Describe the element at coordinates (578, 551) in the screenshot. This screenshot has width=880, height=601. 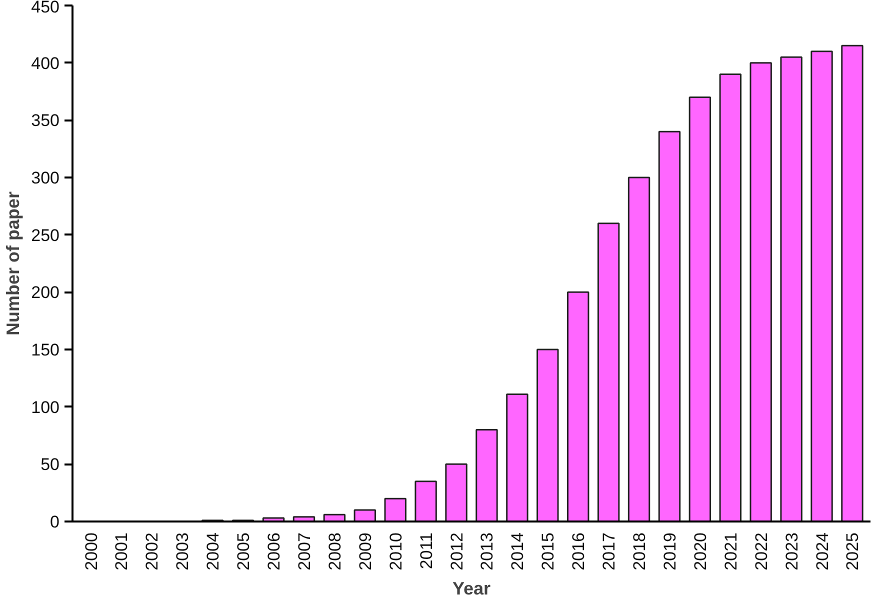
I see `x-tick-label: 2016` at that location.